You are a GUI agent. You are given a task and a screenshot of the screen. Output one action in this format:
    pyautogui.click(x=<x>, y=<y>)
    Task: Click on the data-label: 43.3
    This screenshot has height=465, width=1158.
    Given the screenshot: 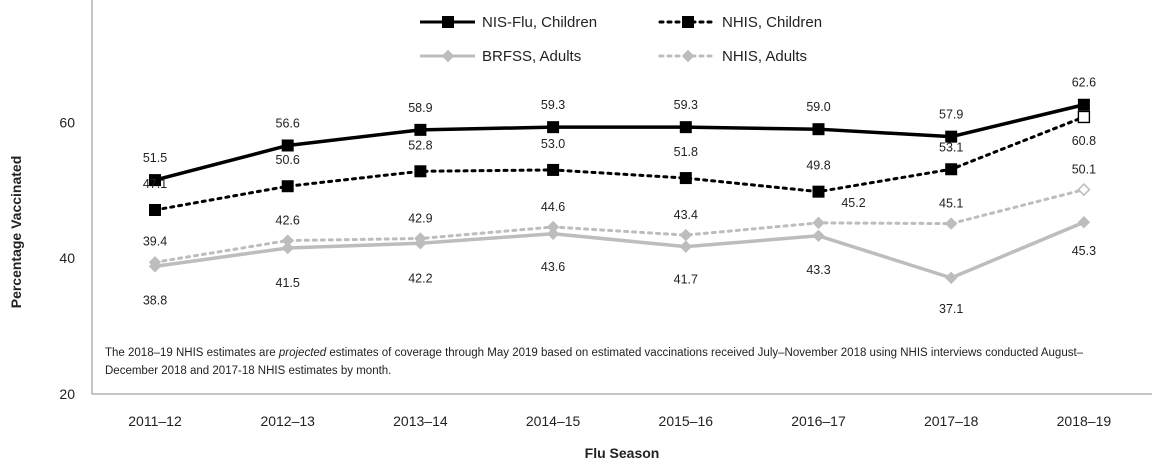 What is the action you would take?
    pyautogui.click(x=818, y=270)
    